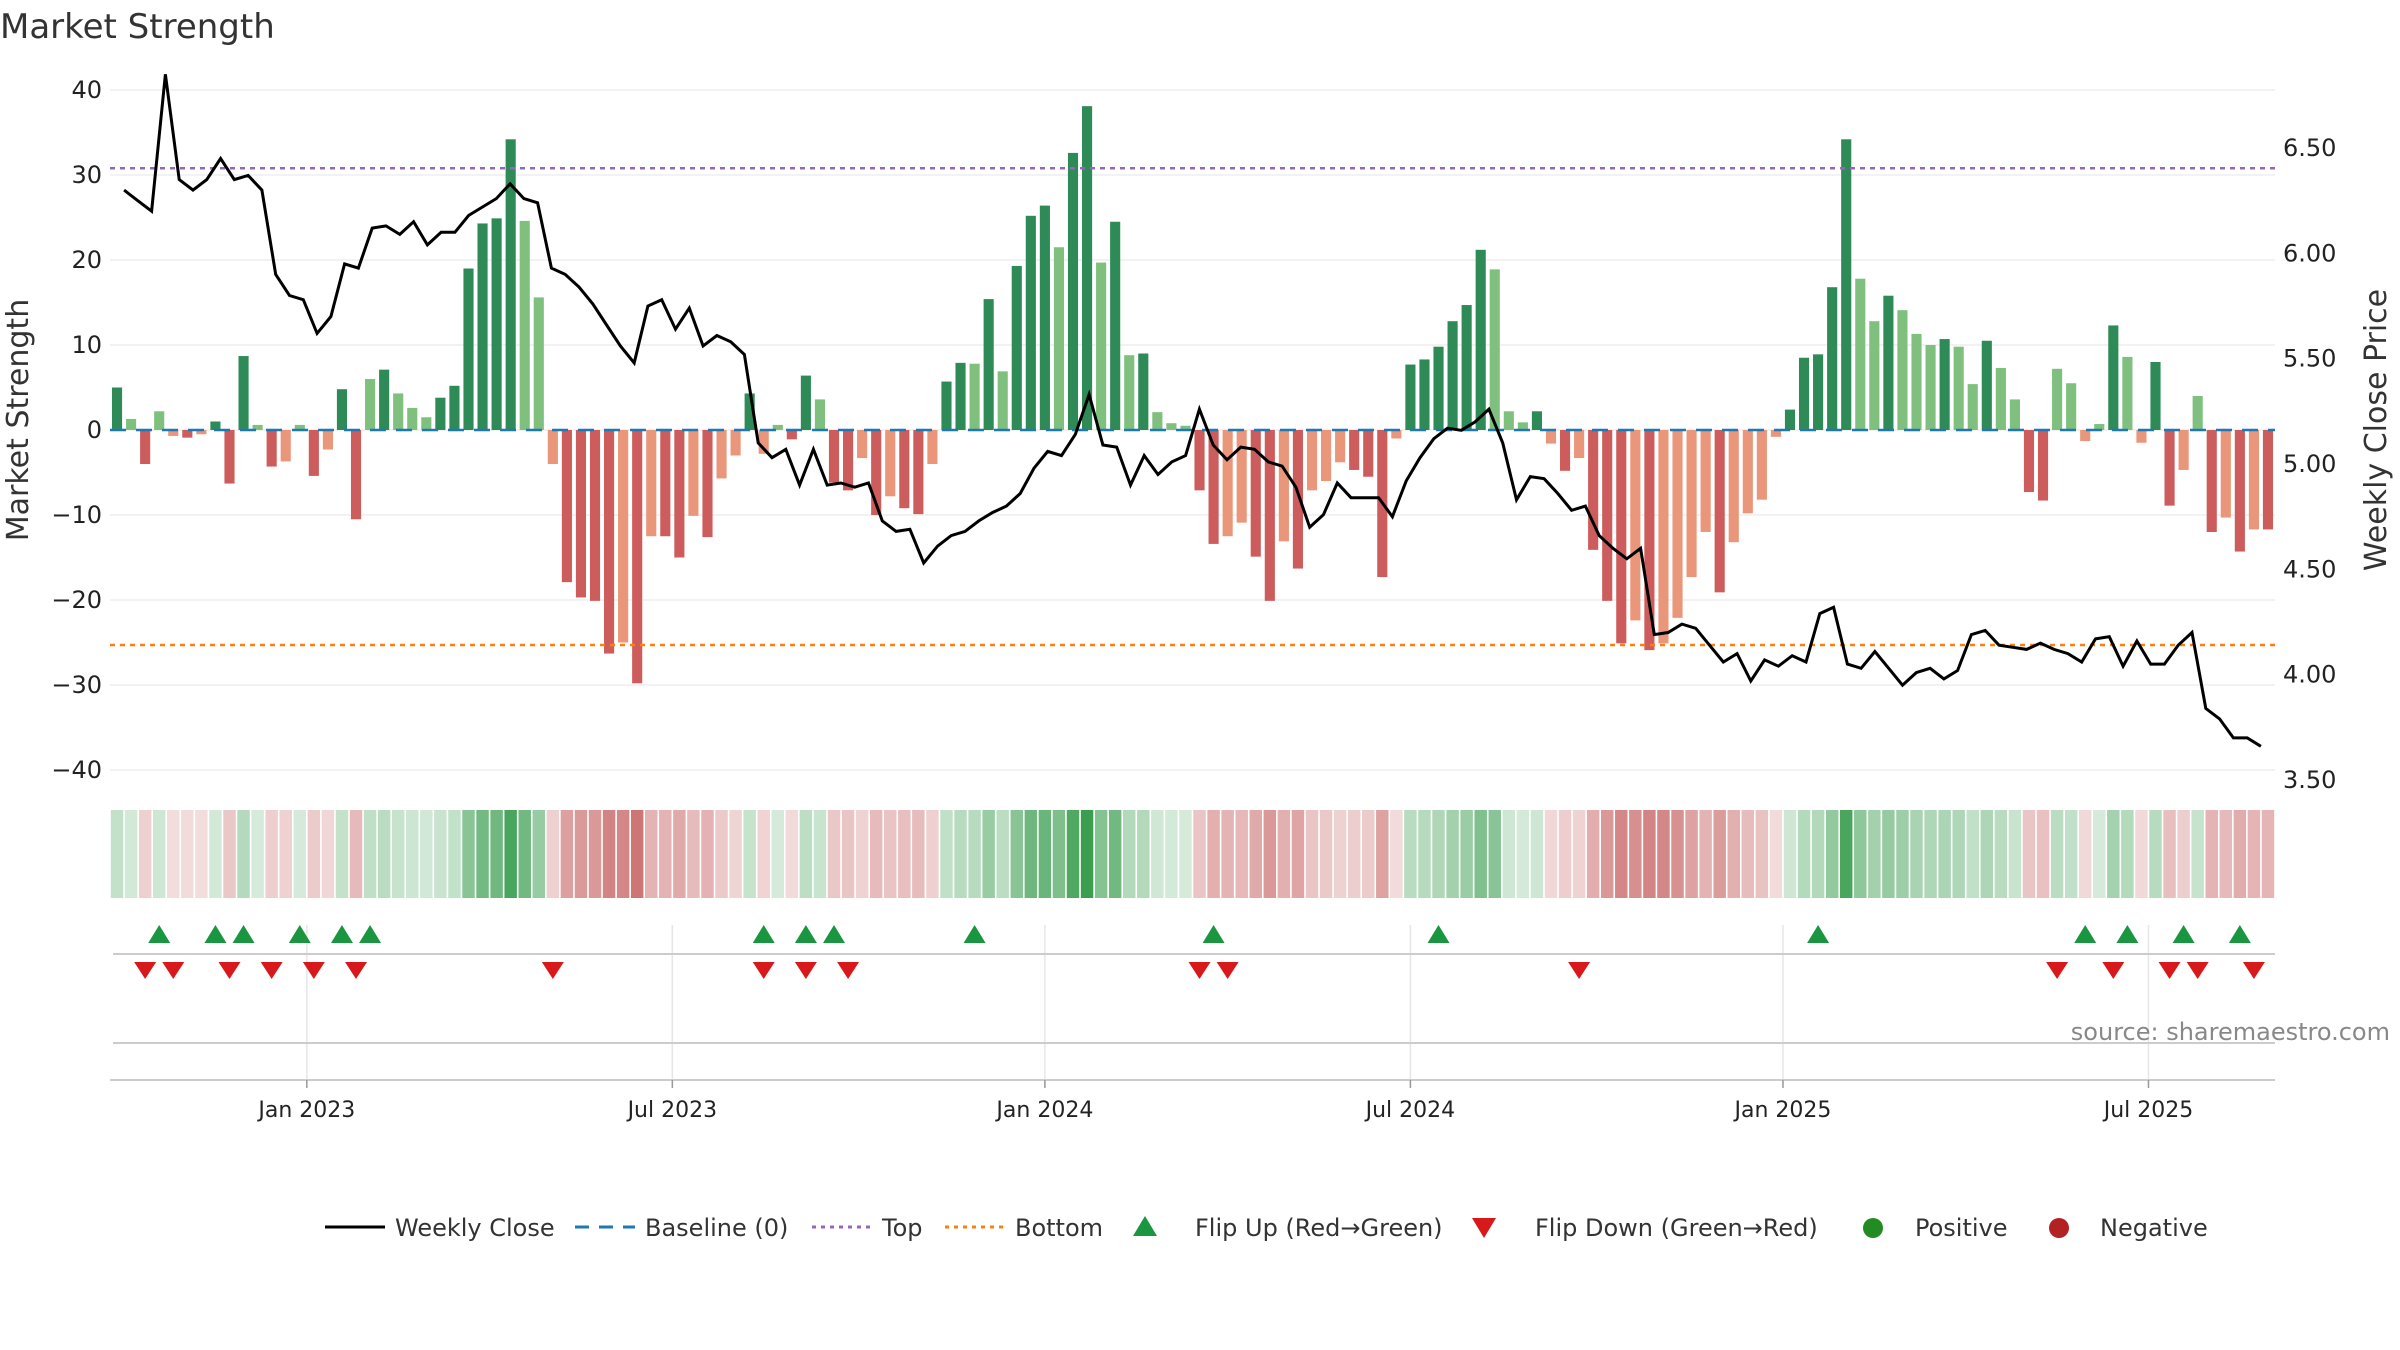 This screenshot has width=2400, height=1350. Describe the element at coordinates (76, 685) in the screenshot. I see `y-tick-label: −30` at that location.